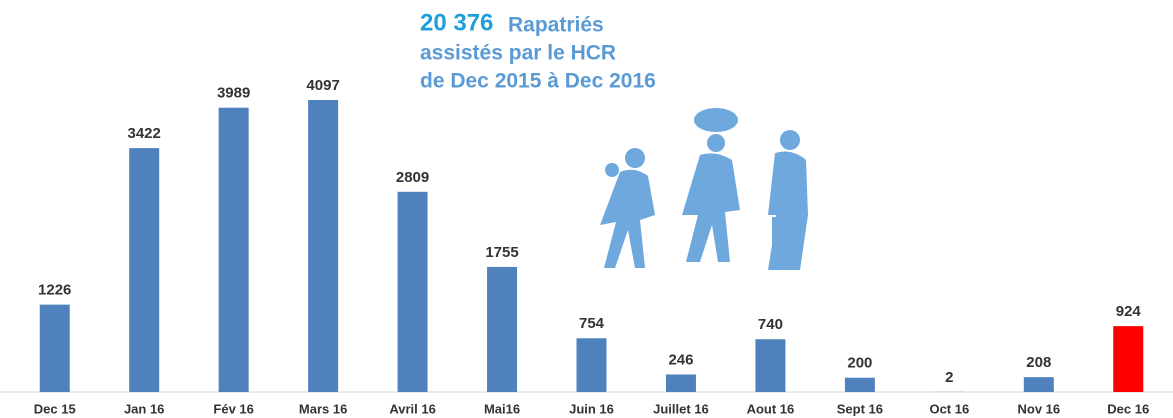  What do you see at coordinates (1129, 311) in the screenshot?
I see `value-label: 924` at bounding box center [1129, 311].